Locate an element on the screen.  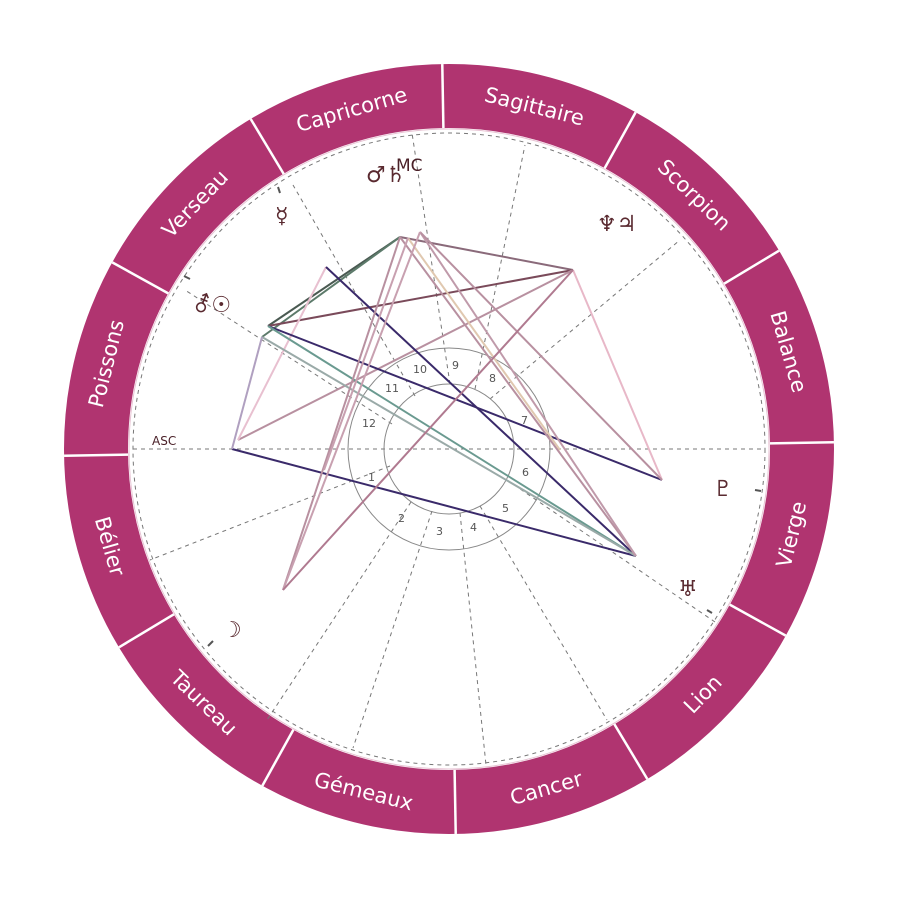
mars-saturn-icon: ♂♄ is located at coordinates (385, 175).